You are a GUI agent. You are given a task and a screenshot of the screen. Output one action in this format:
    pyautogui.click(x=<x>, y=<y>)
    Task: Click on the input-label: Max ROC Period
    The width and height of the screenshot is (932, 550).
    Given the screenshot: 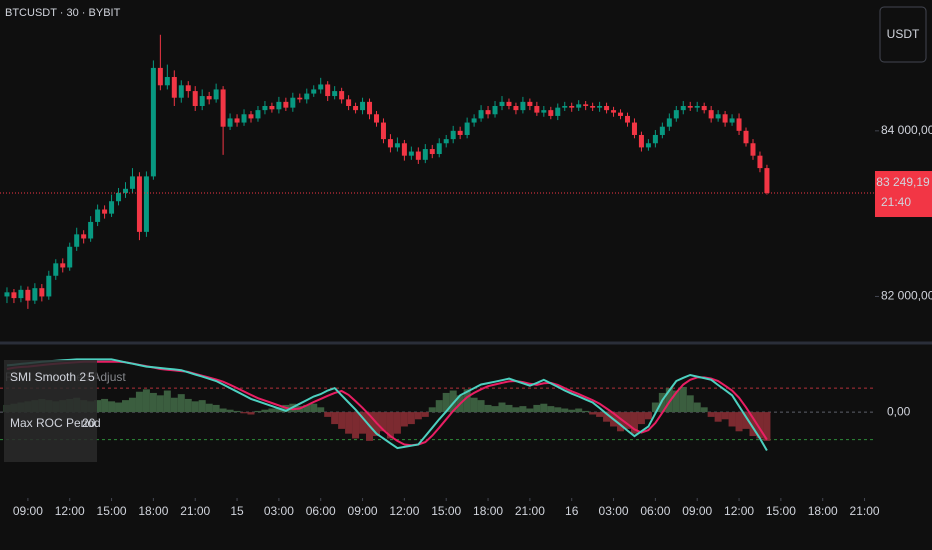 What is the action you would take?
    pyautogui.click(x=55, y=423)
    